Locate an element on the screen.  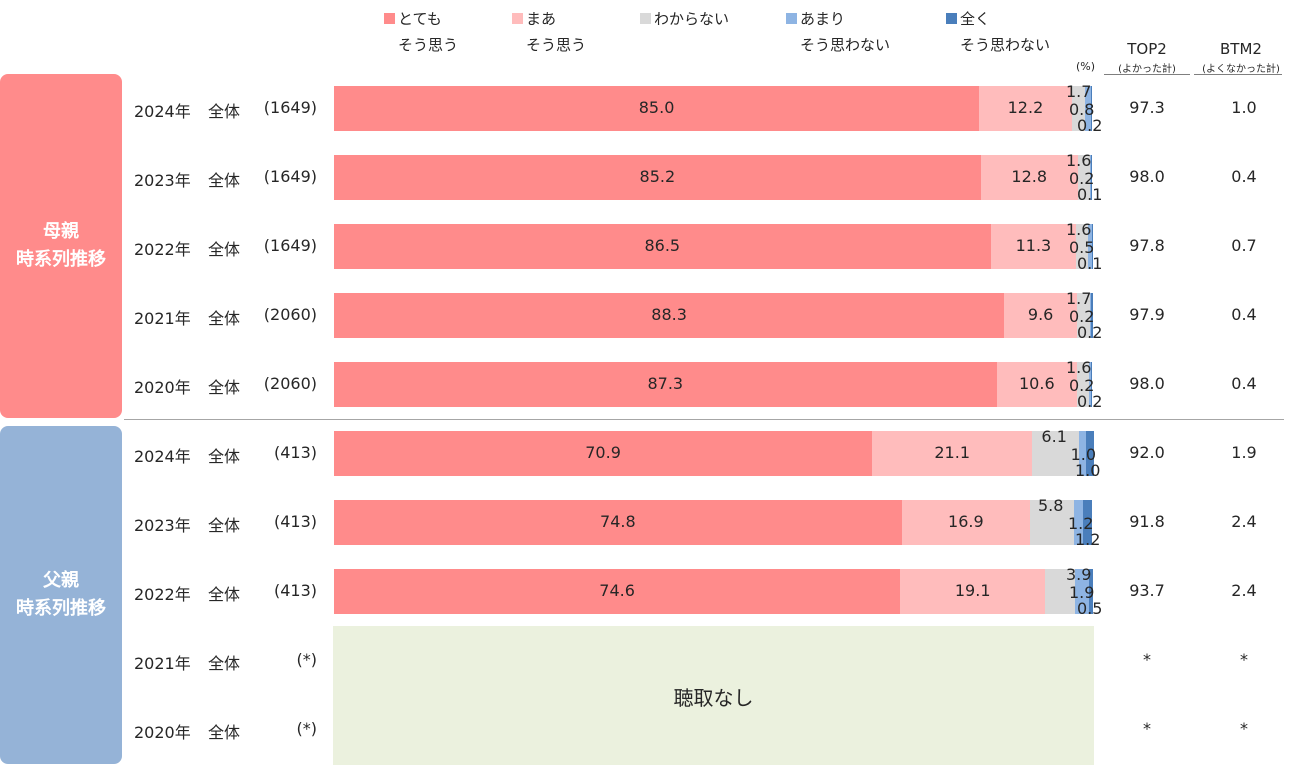
top2-header-rule is located at coordinates (1147, 74).